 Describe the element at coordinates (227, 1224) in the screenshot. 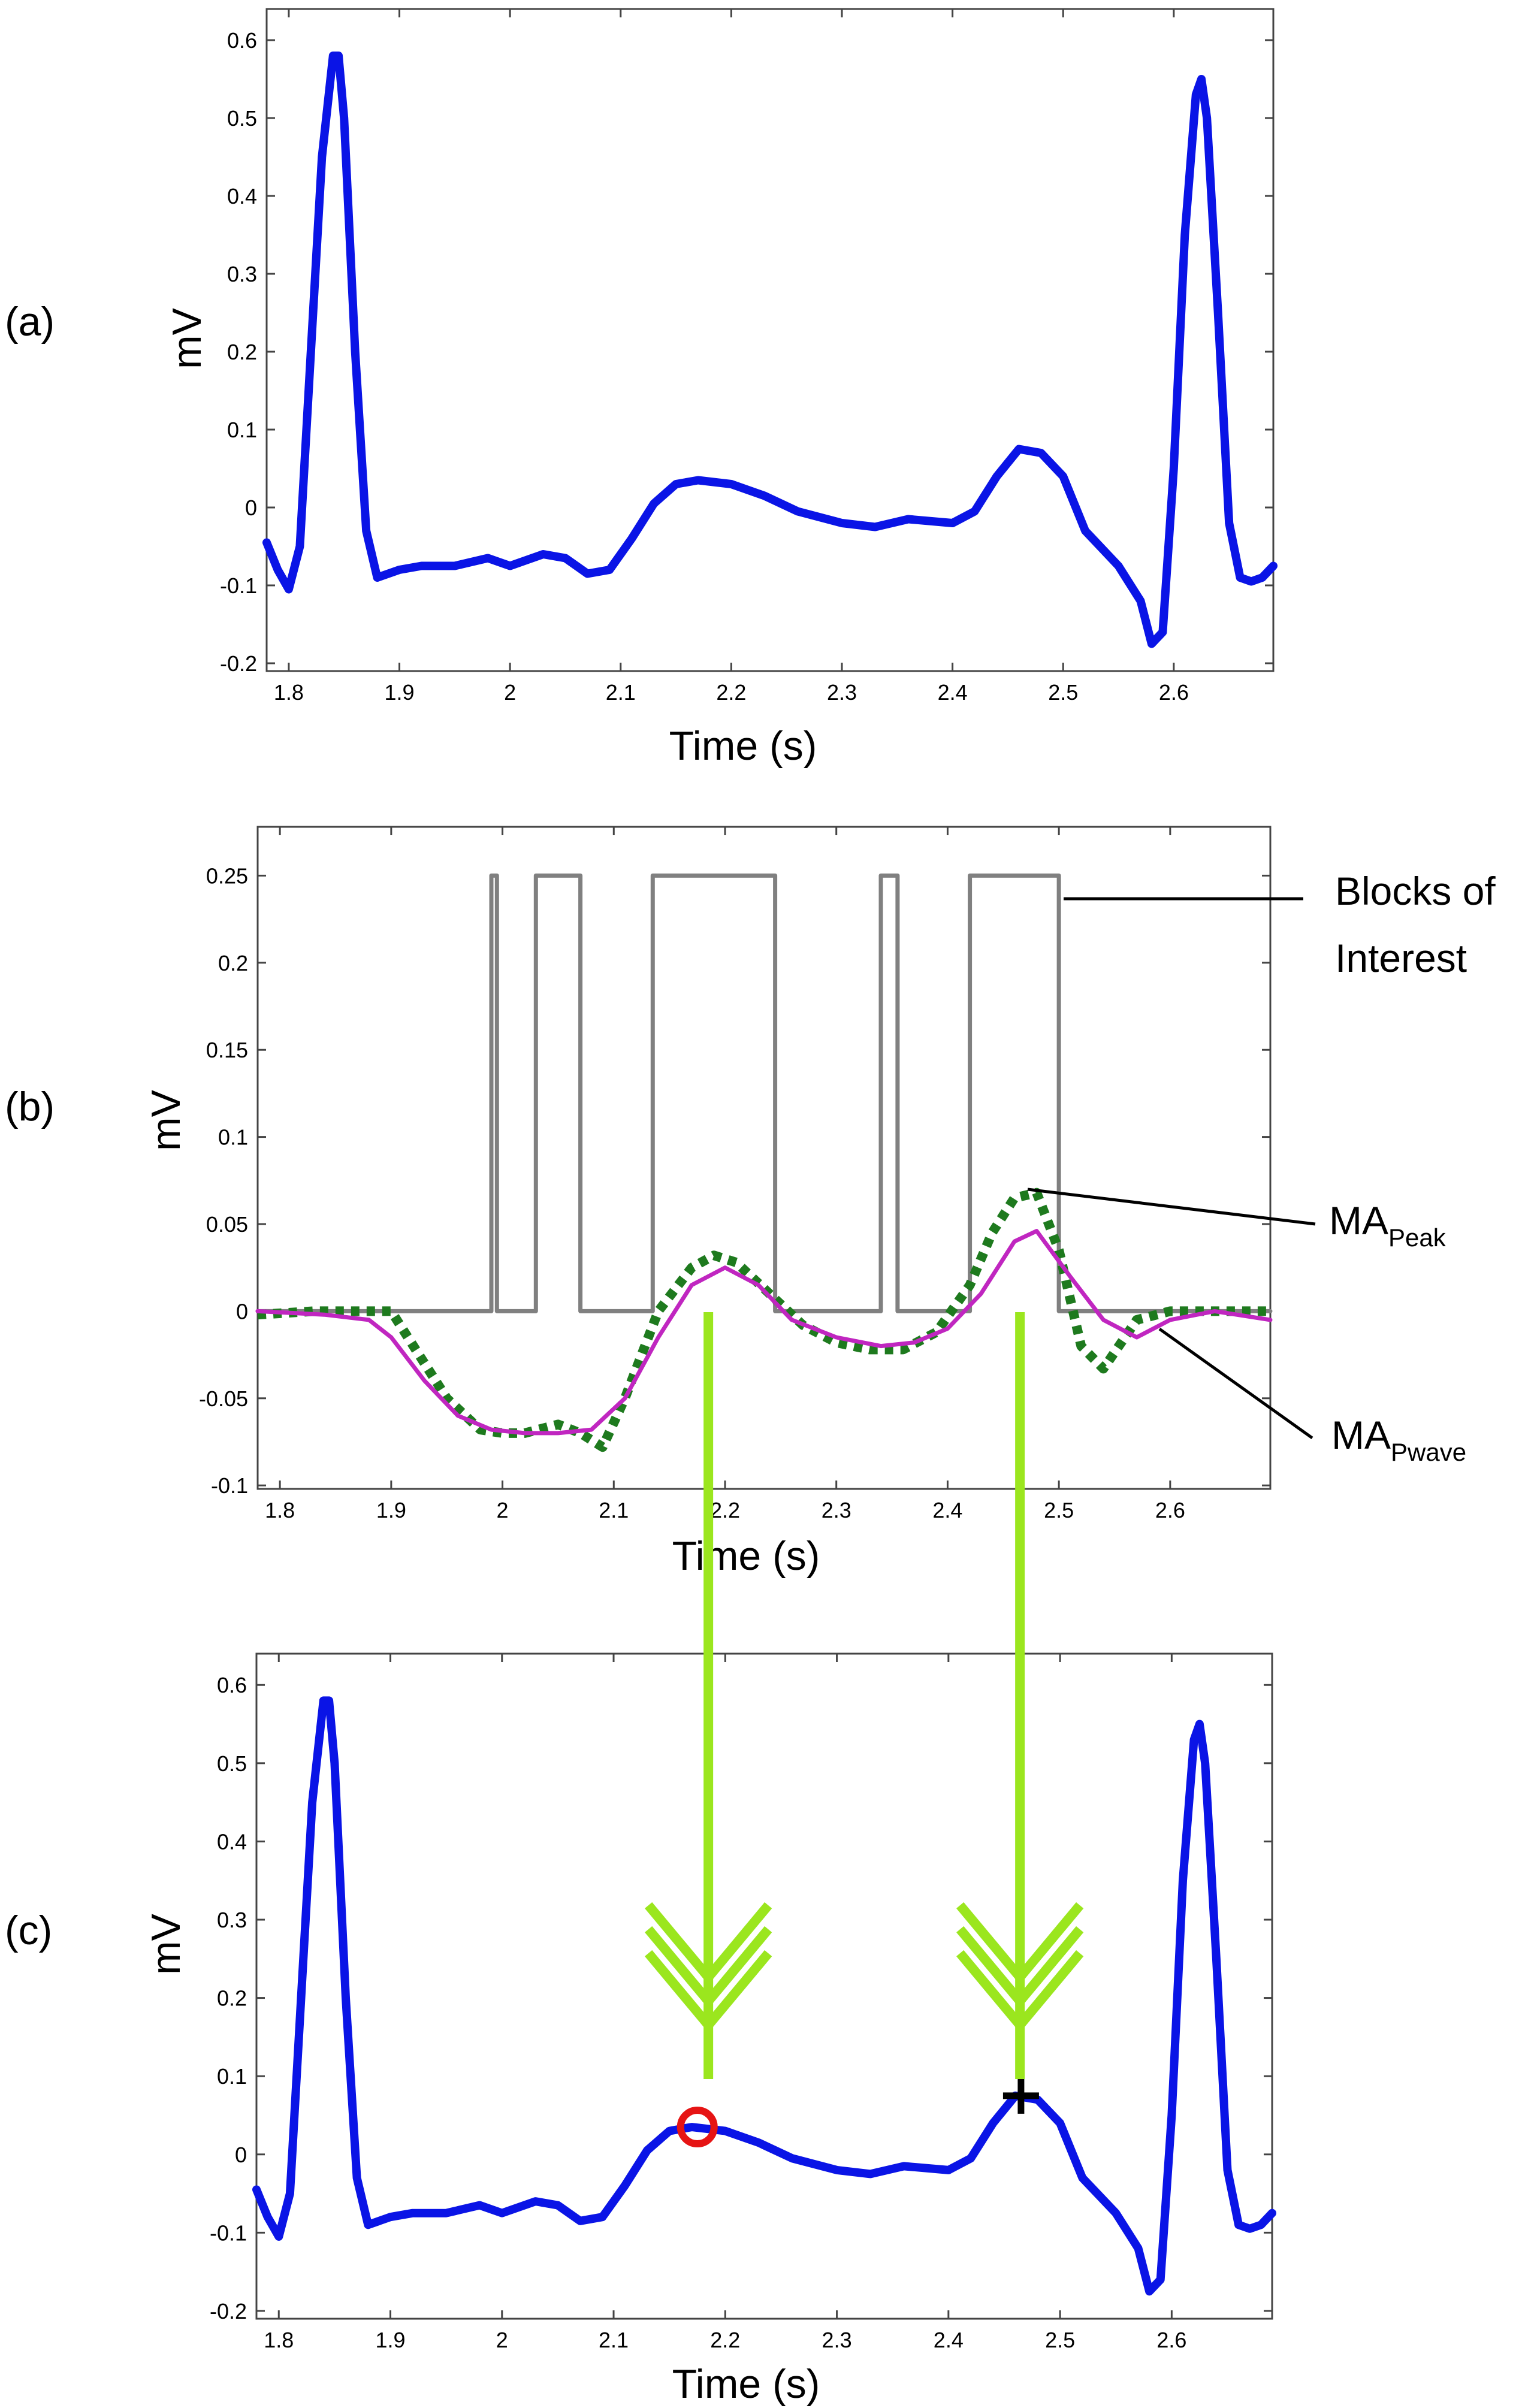

I see `y-tick-label: 0.05` at that location.